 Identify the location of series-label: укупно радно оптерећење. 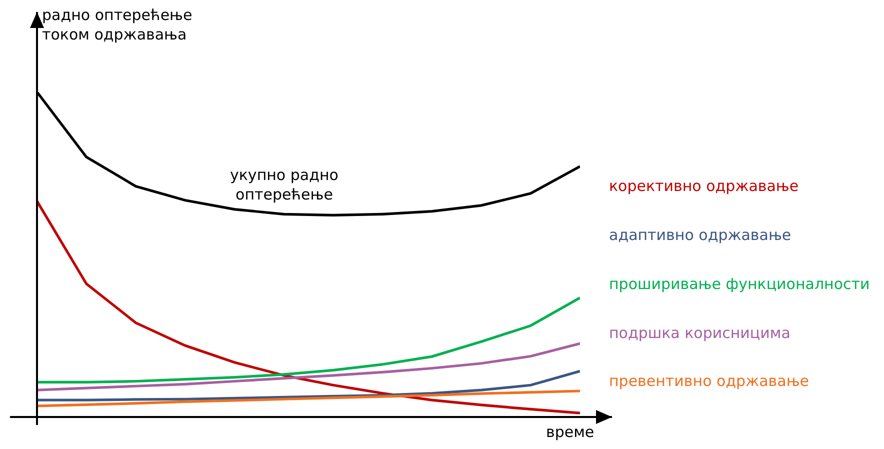
(284, 185).